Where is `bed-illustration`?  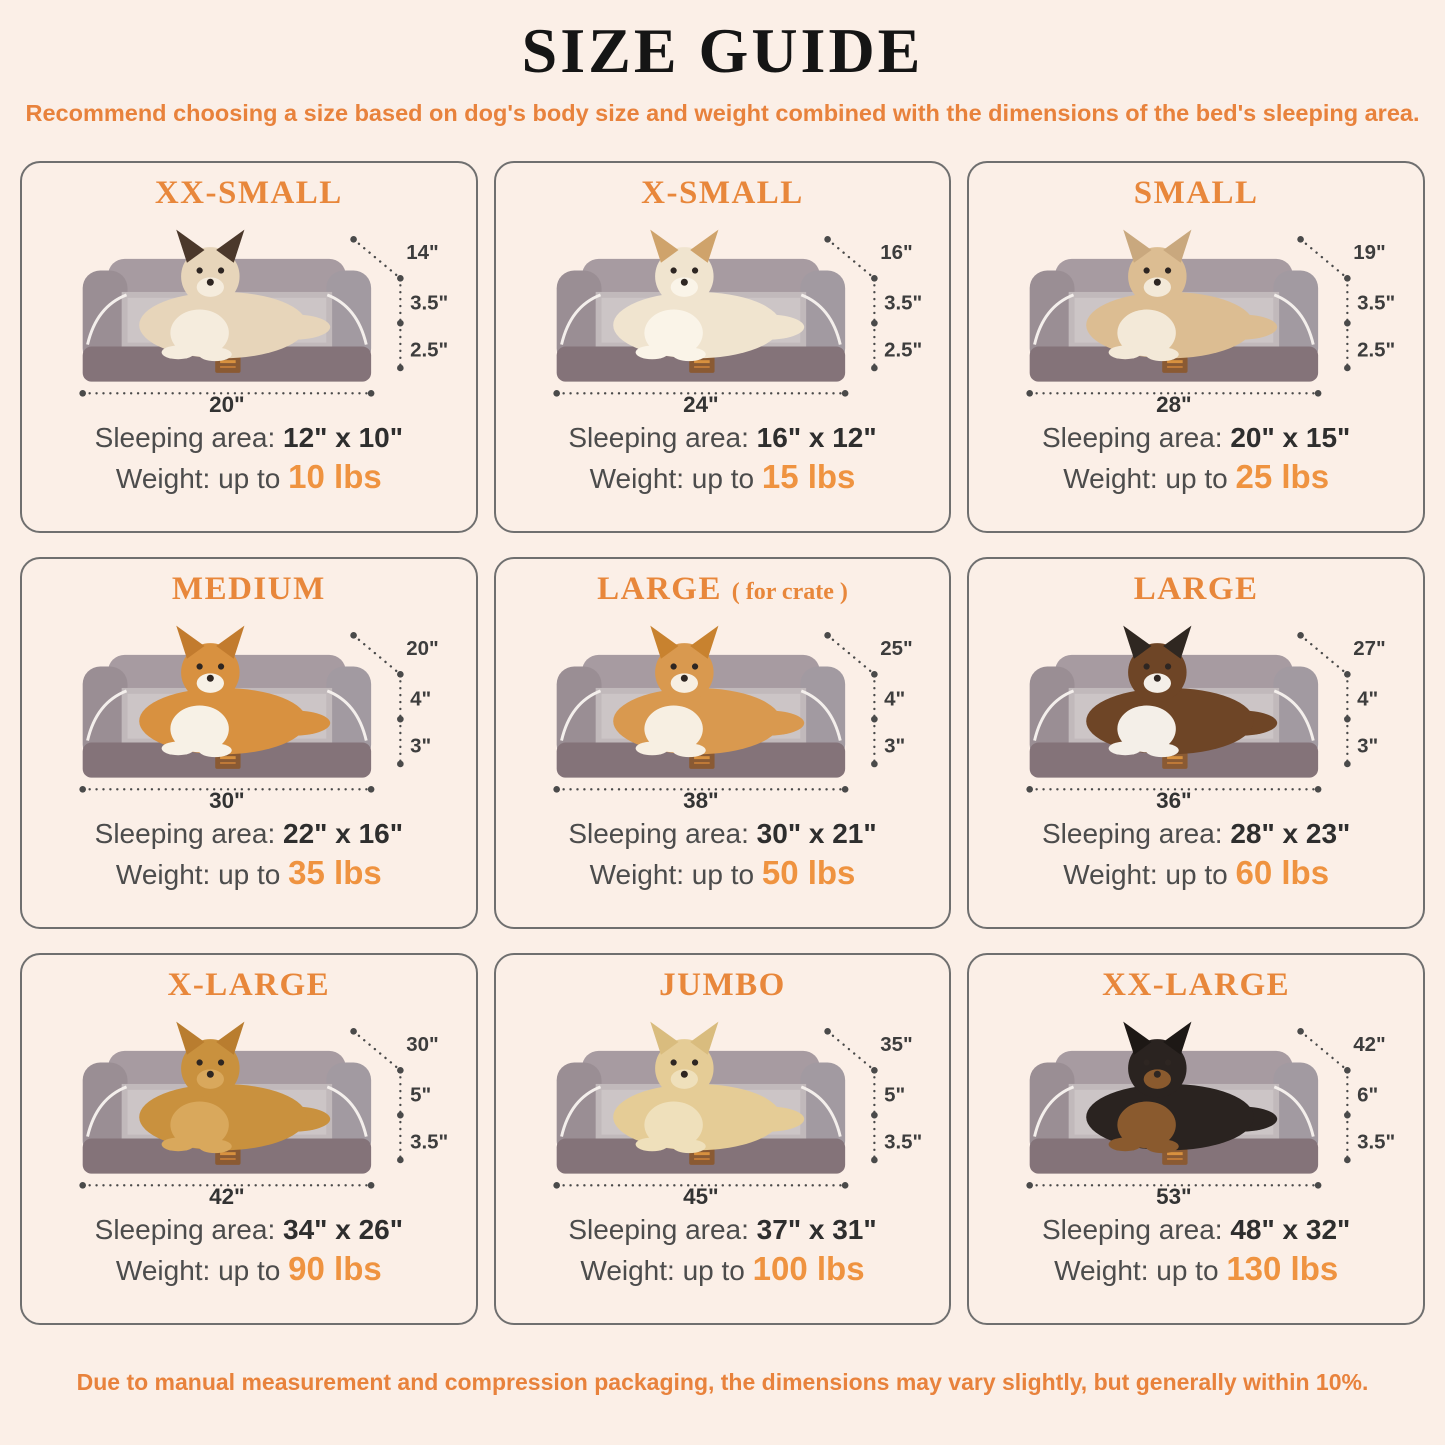
bed-illustration is located at coordinates (1174, 320).